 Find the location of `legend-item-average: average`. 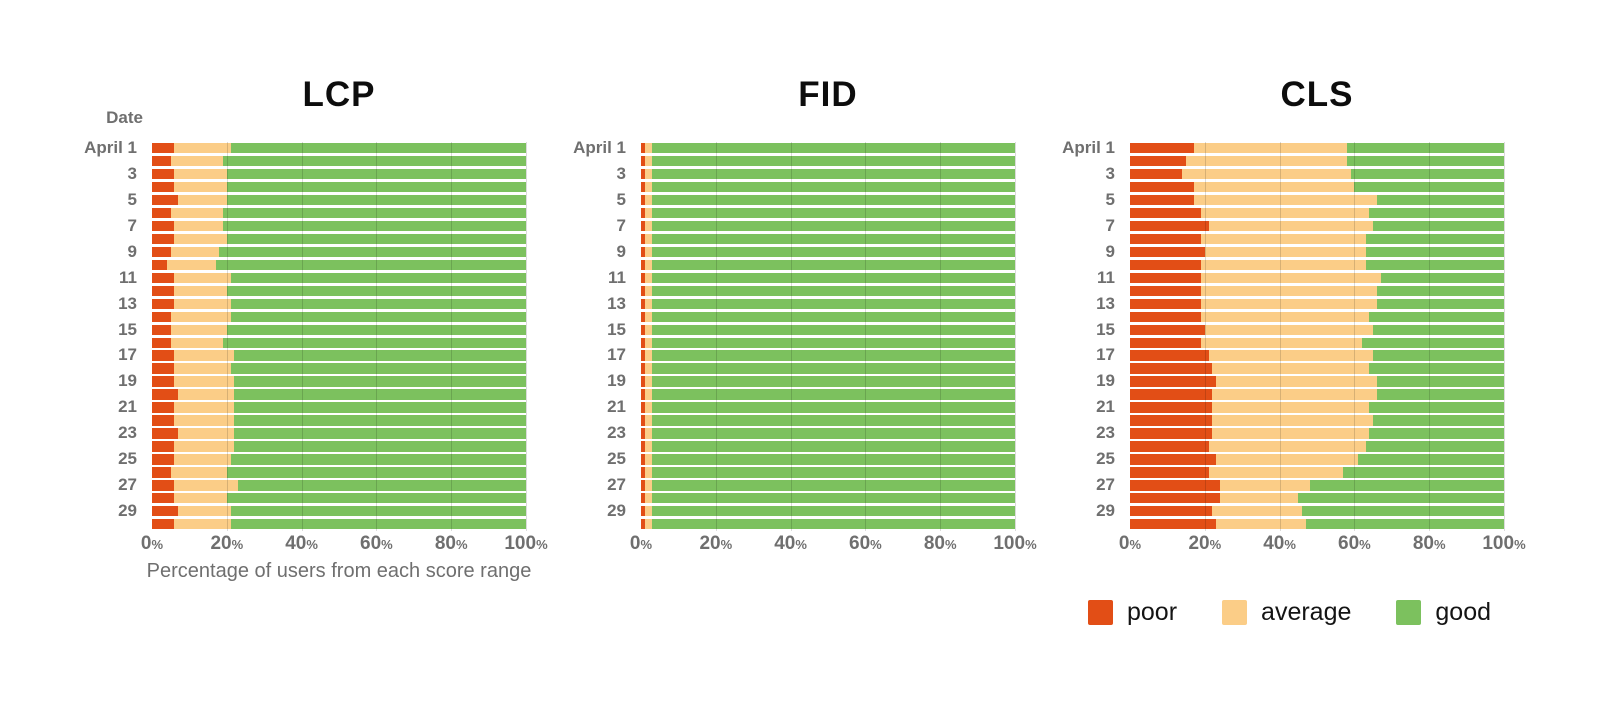

legend-item-average: average is located at coordinates (1286, 612).